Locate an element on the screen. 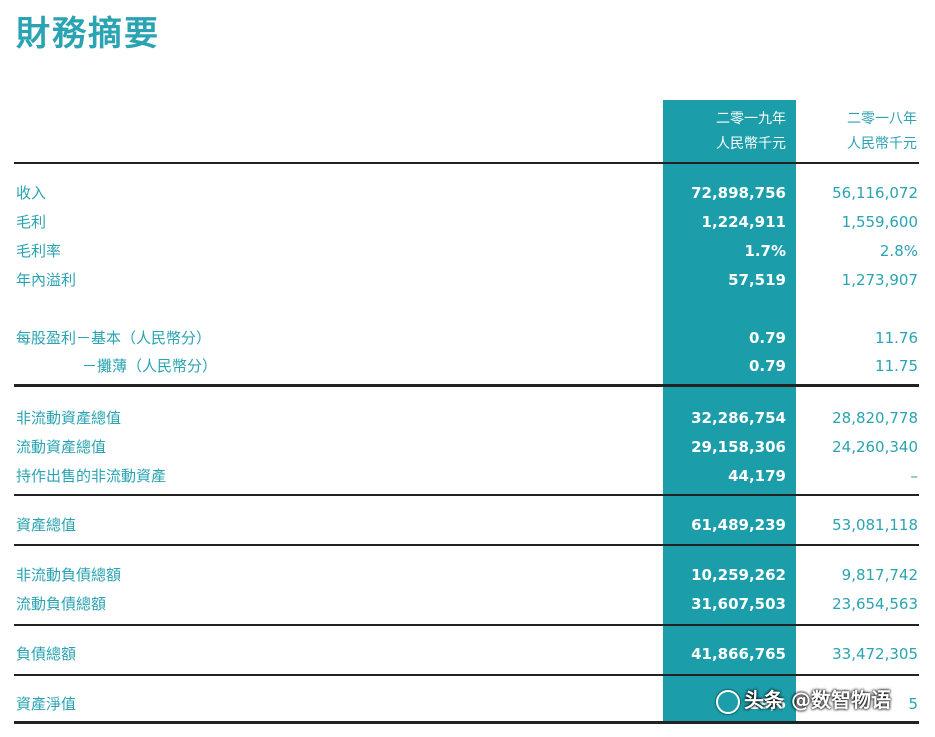 Image resolution: width=935 pixels, height=737 pixels. value-2018: 28,820,778 is located at coordinates (875, 418).